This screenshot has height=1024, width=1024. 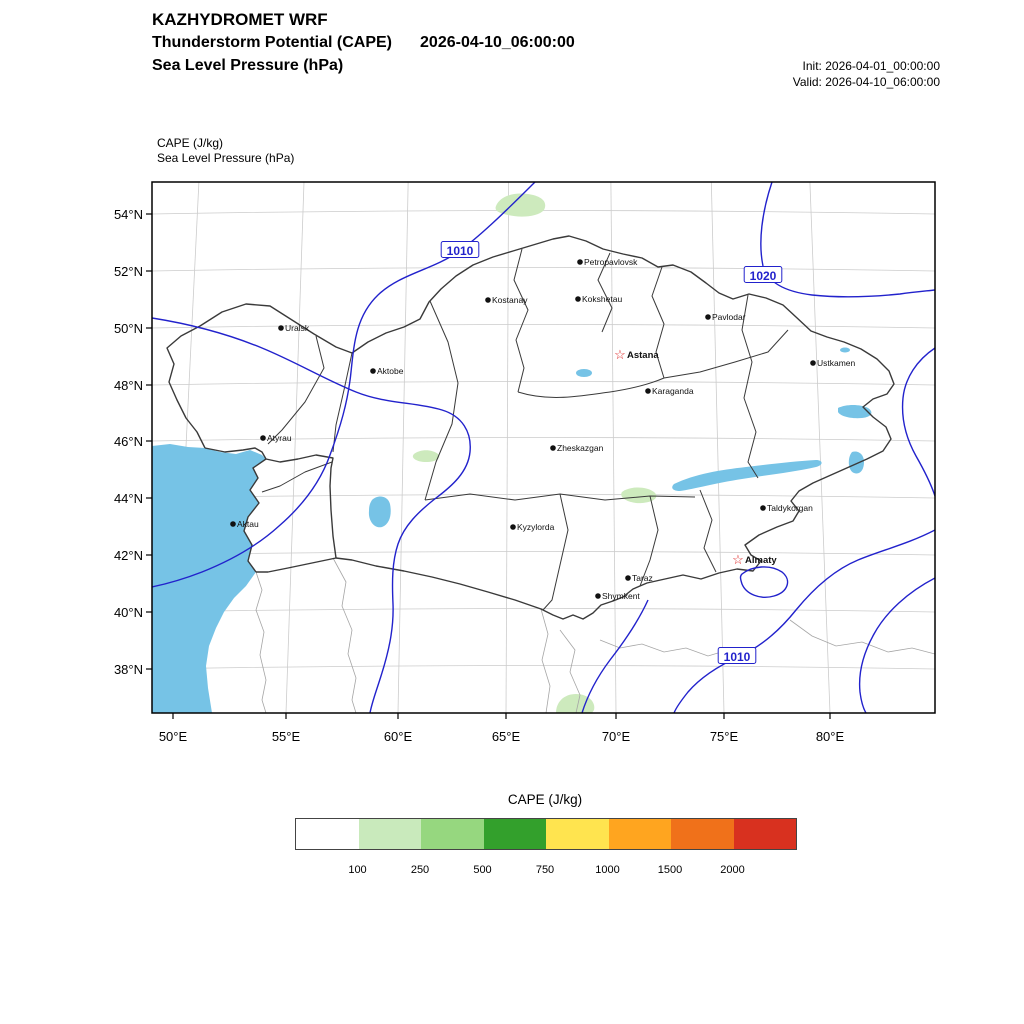 I want to click on aral-sea, so click(x=379, y=512).